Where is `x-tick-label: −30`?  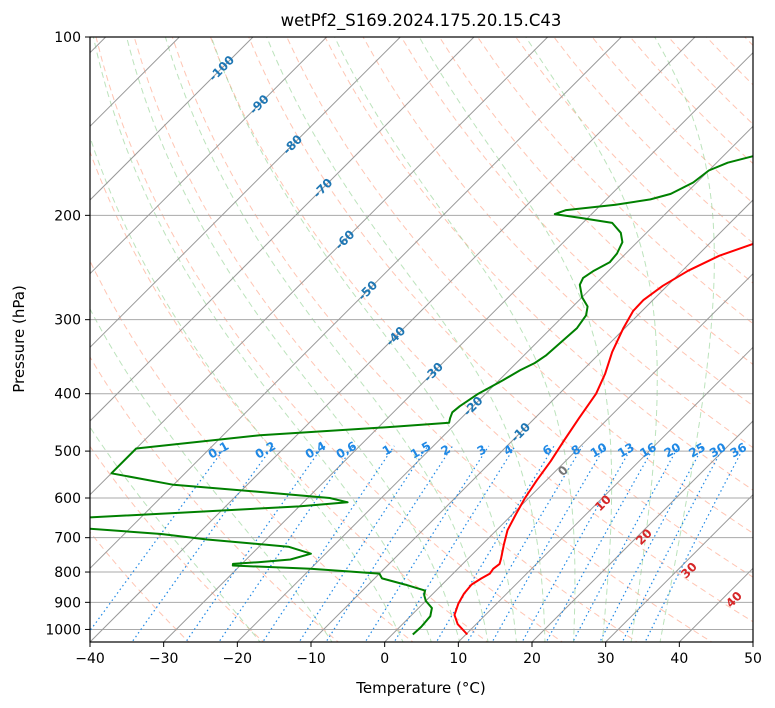 x-tick-label: −30 is located at coordinates (164, 659).